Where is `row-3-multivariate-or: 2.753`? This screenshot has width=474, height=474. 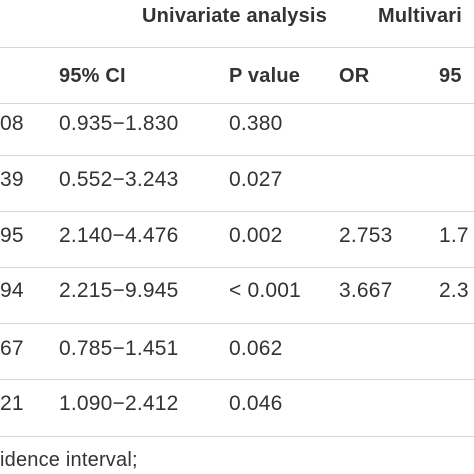
row-3-multivariate-or: 2.753 is located at coordinates (366, 235).